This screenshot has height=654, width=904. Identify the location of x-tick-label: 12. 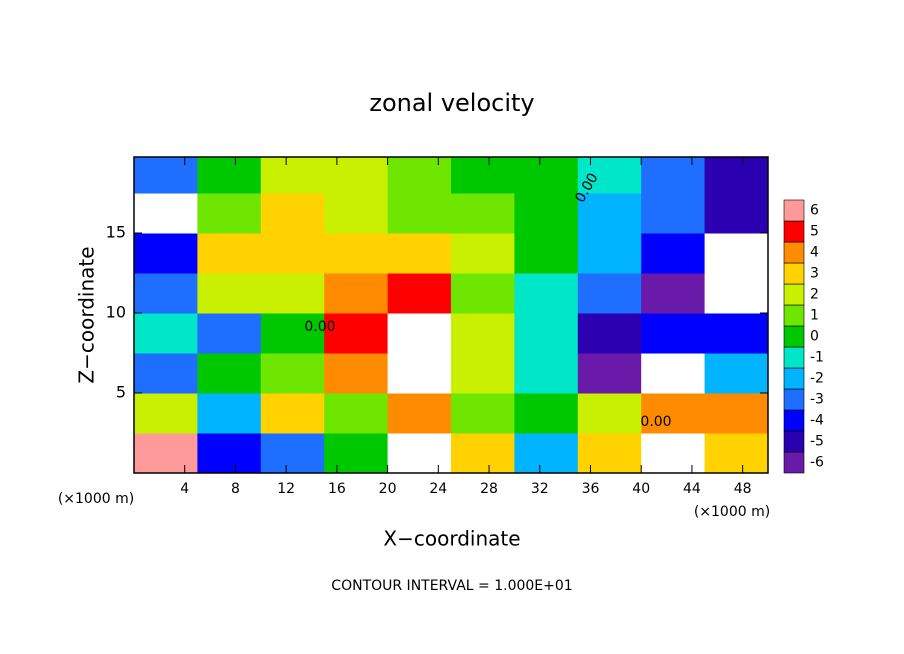
(286, 489).